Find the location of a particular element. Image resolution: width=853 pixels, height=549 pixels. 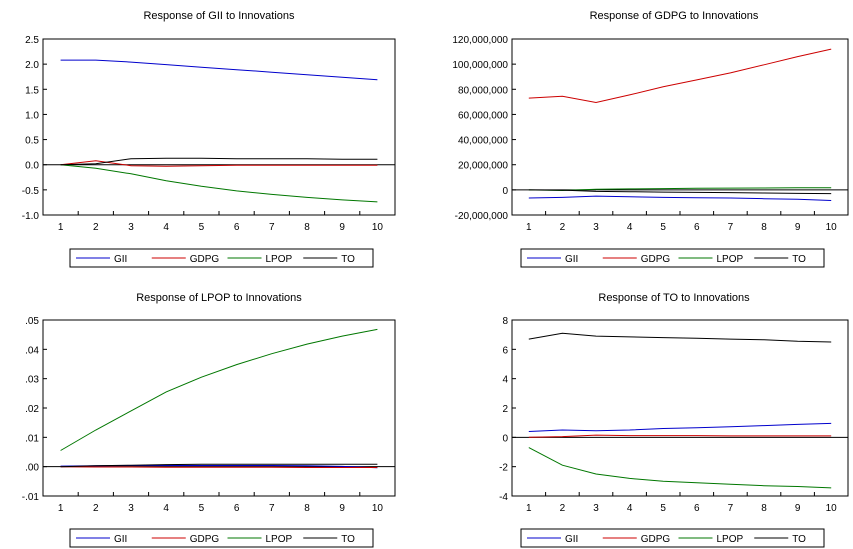

y-tick-label: 2 is located at coordinates (505, 409).